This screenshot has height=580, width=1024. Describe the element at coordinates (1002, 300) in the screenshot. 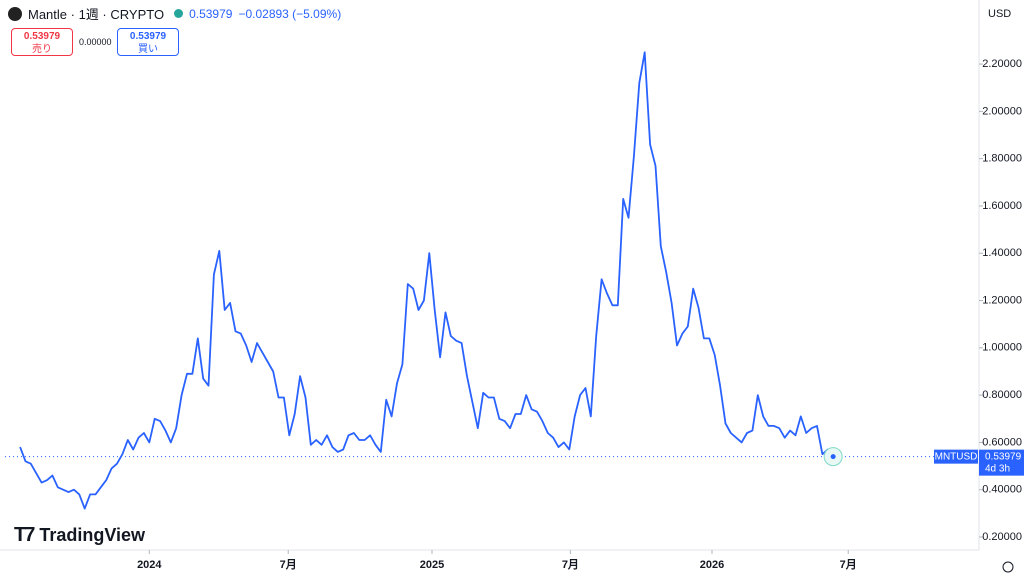

I see `y-tick-label: 1.20000` at that location.